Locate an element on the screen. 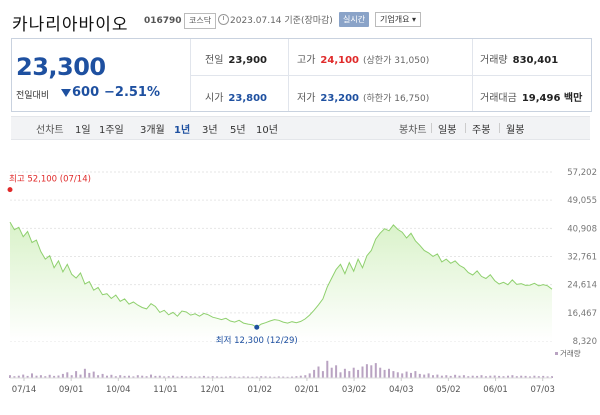  tab-3year: 3년 is located at coordinates (210, 130).